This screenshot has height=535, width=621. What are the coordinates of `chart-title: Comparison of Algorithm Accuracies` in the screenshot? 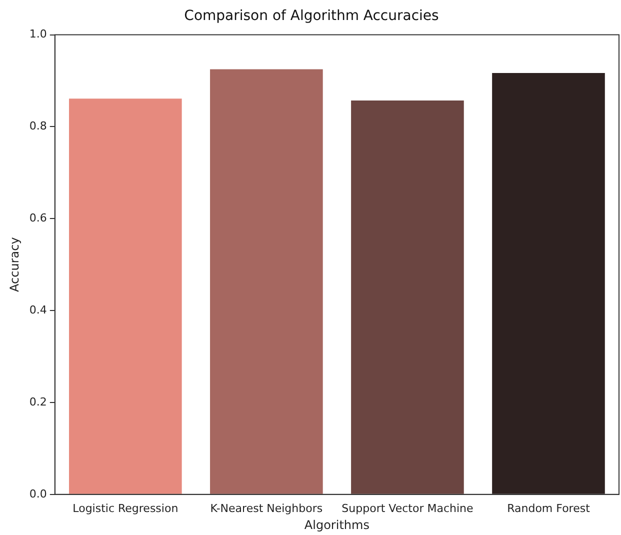 It's located at (311, 16).